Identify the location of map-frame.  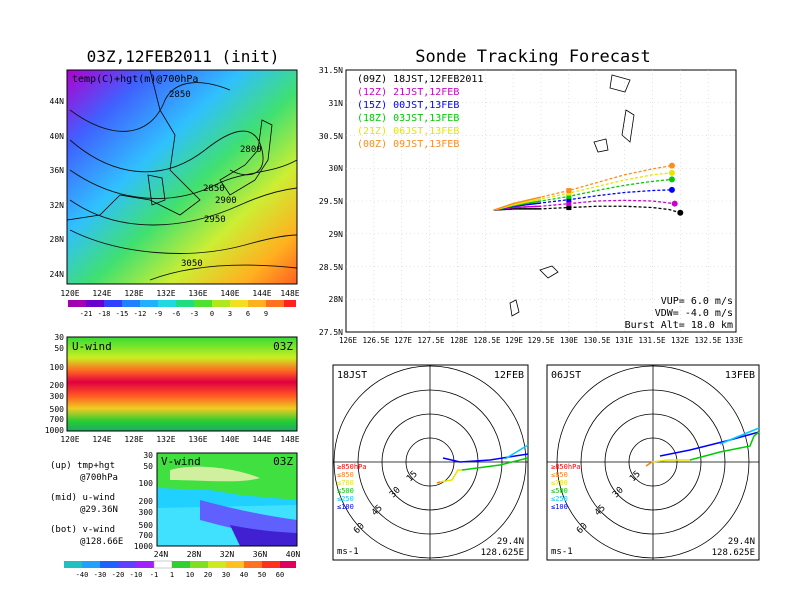
(182, 177).